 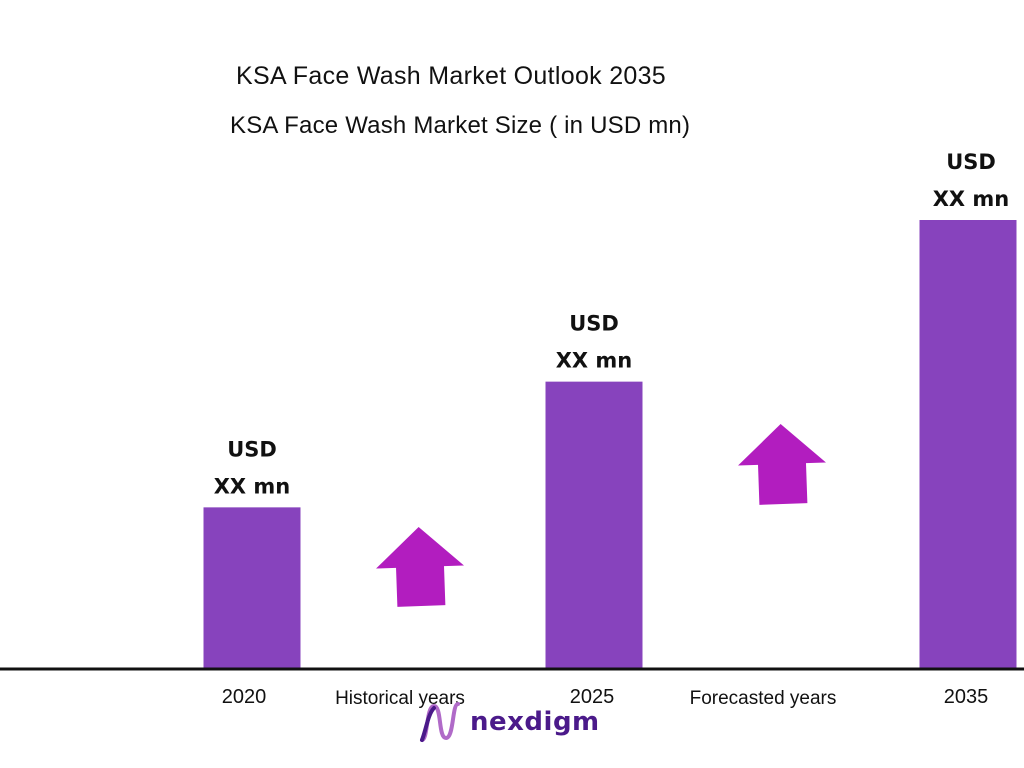 I want to click on nexdigm-logo: nexdigm, so click(x=509, y=722).